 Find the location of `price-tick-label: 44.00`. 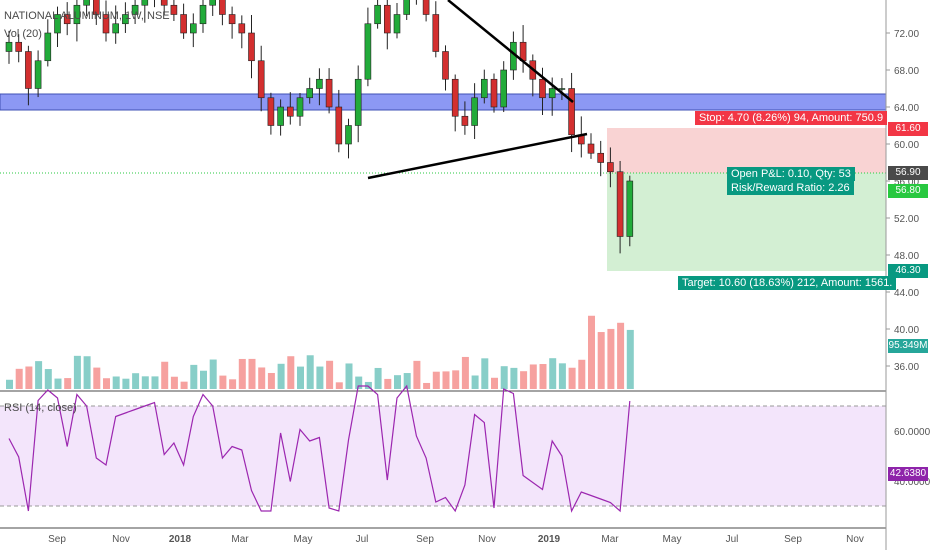

price-tick-label: 44.00 is located at coordinates (906, 293).